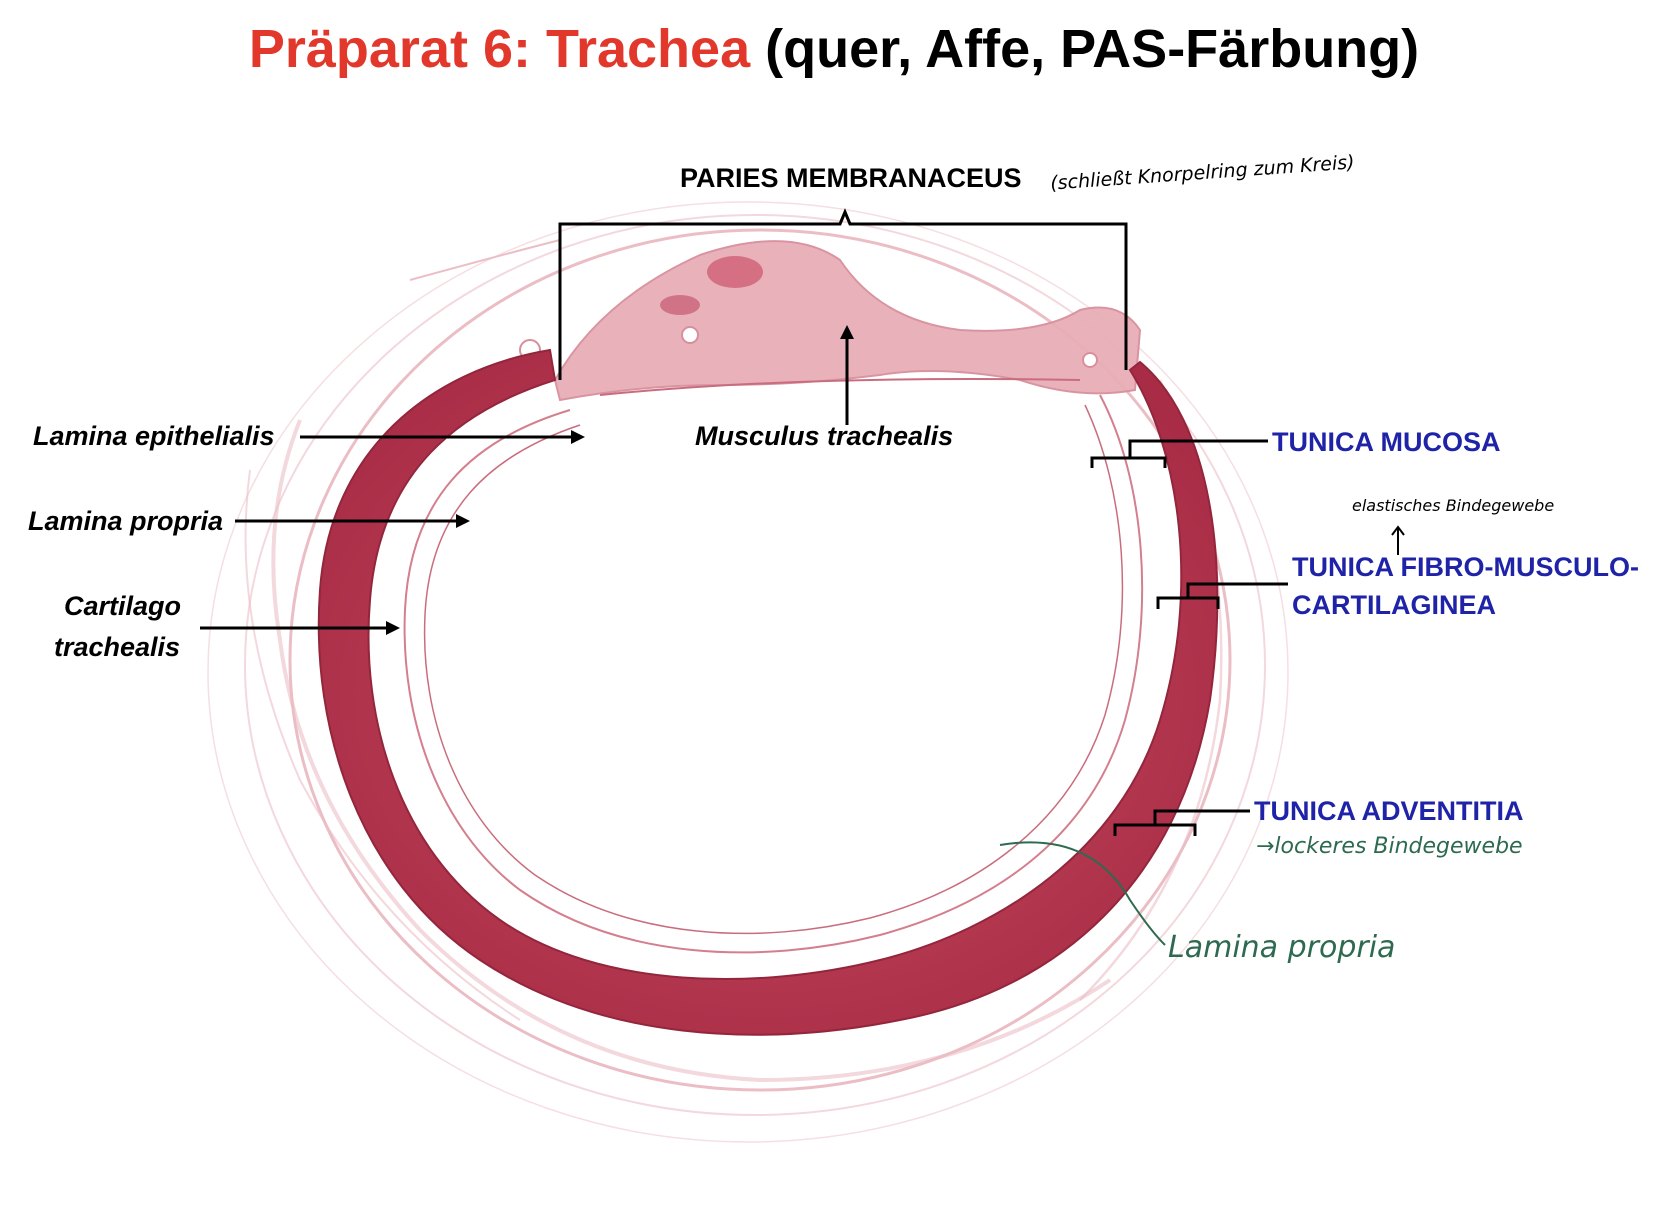 The image size is (1668, 1228). Describe the element at coordinates (123, 606) in the screenshot. I see `label-cartilago-line1: Cartilago` at that location.